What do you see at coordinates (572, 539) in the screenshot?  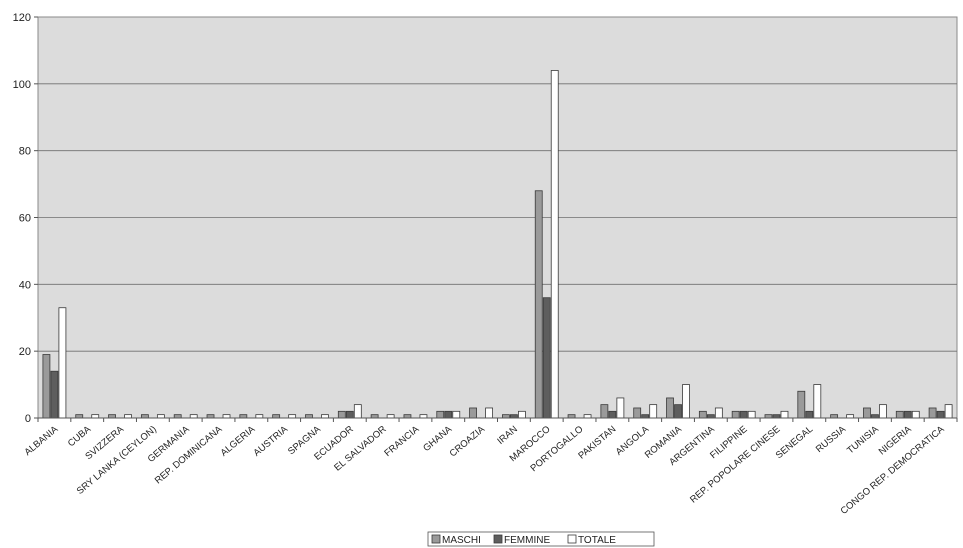 I see `legend-swatch-totale` at bounding box center [572, 539].